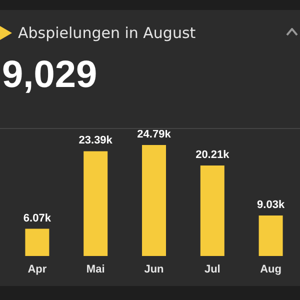  I want to click on x-tick-label: Aug, so click(271, 270).